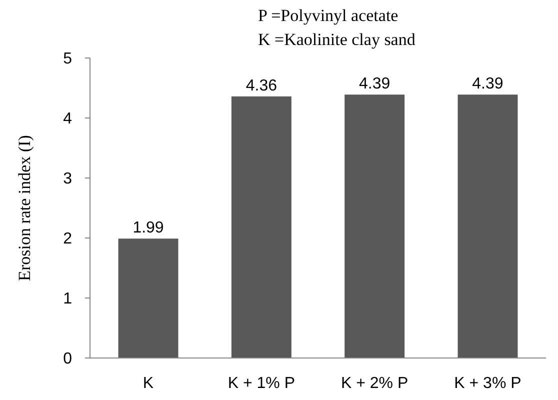  I want to click on text: K =Kaolinite clay sand, so click(337, 39).